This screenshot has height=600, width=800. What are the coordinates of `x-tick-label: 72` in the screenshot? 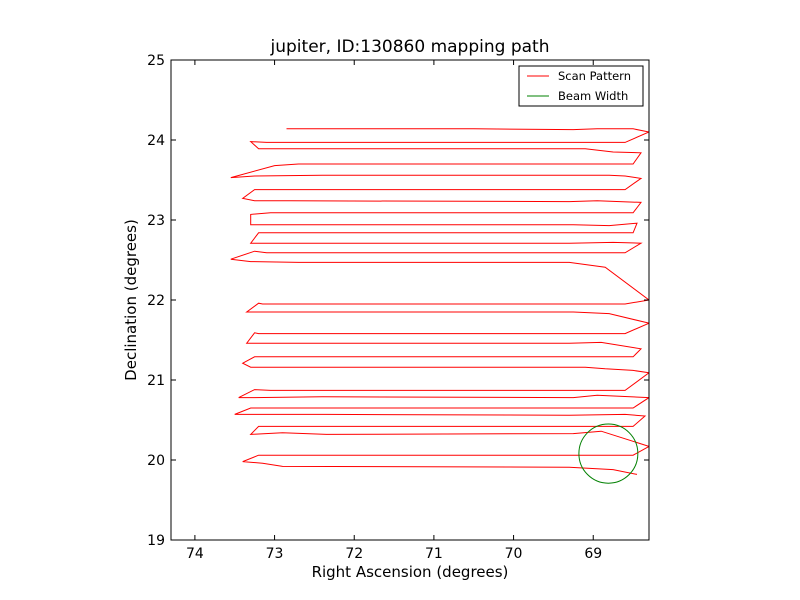 It's located at (354, 554).